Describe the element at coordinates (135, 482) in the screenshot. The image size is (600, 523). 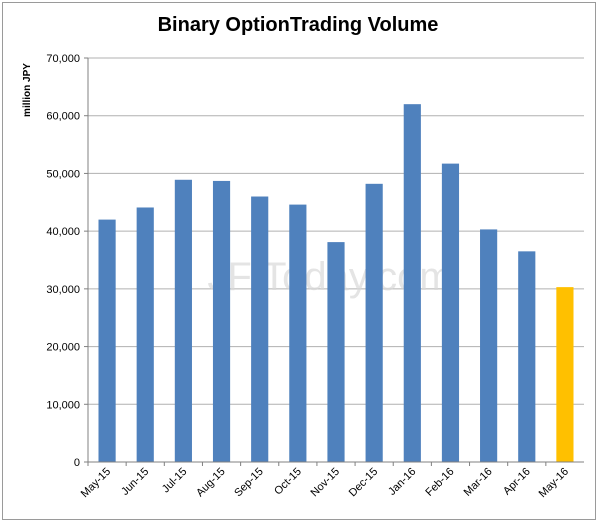
I see `x-tick-label: Jun-15` at that location.